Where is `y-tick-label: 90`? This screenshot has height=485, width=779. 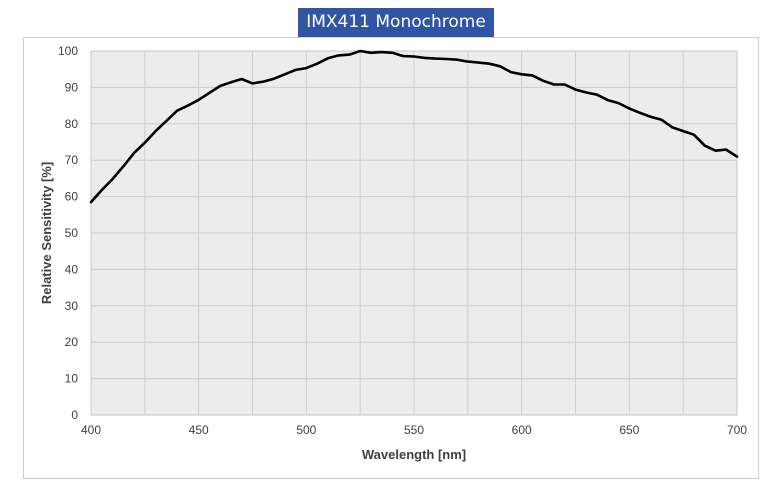 y-tick-label: 90 is located at coordinates (72, 87).